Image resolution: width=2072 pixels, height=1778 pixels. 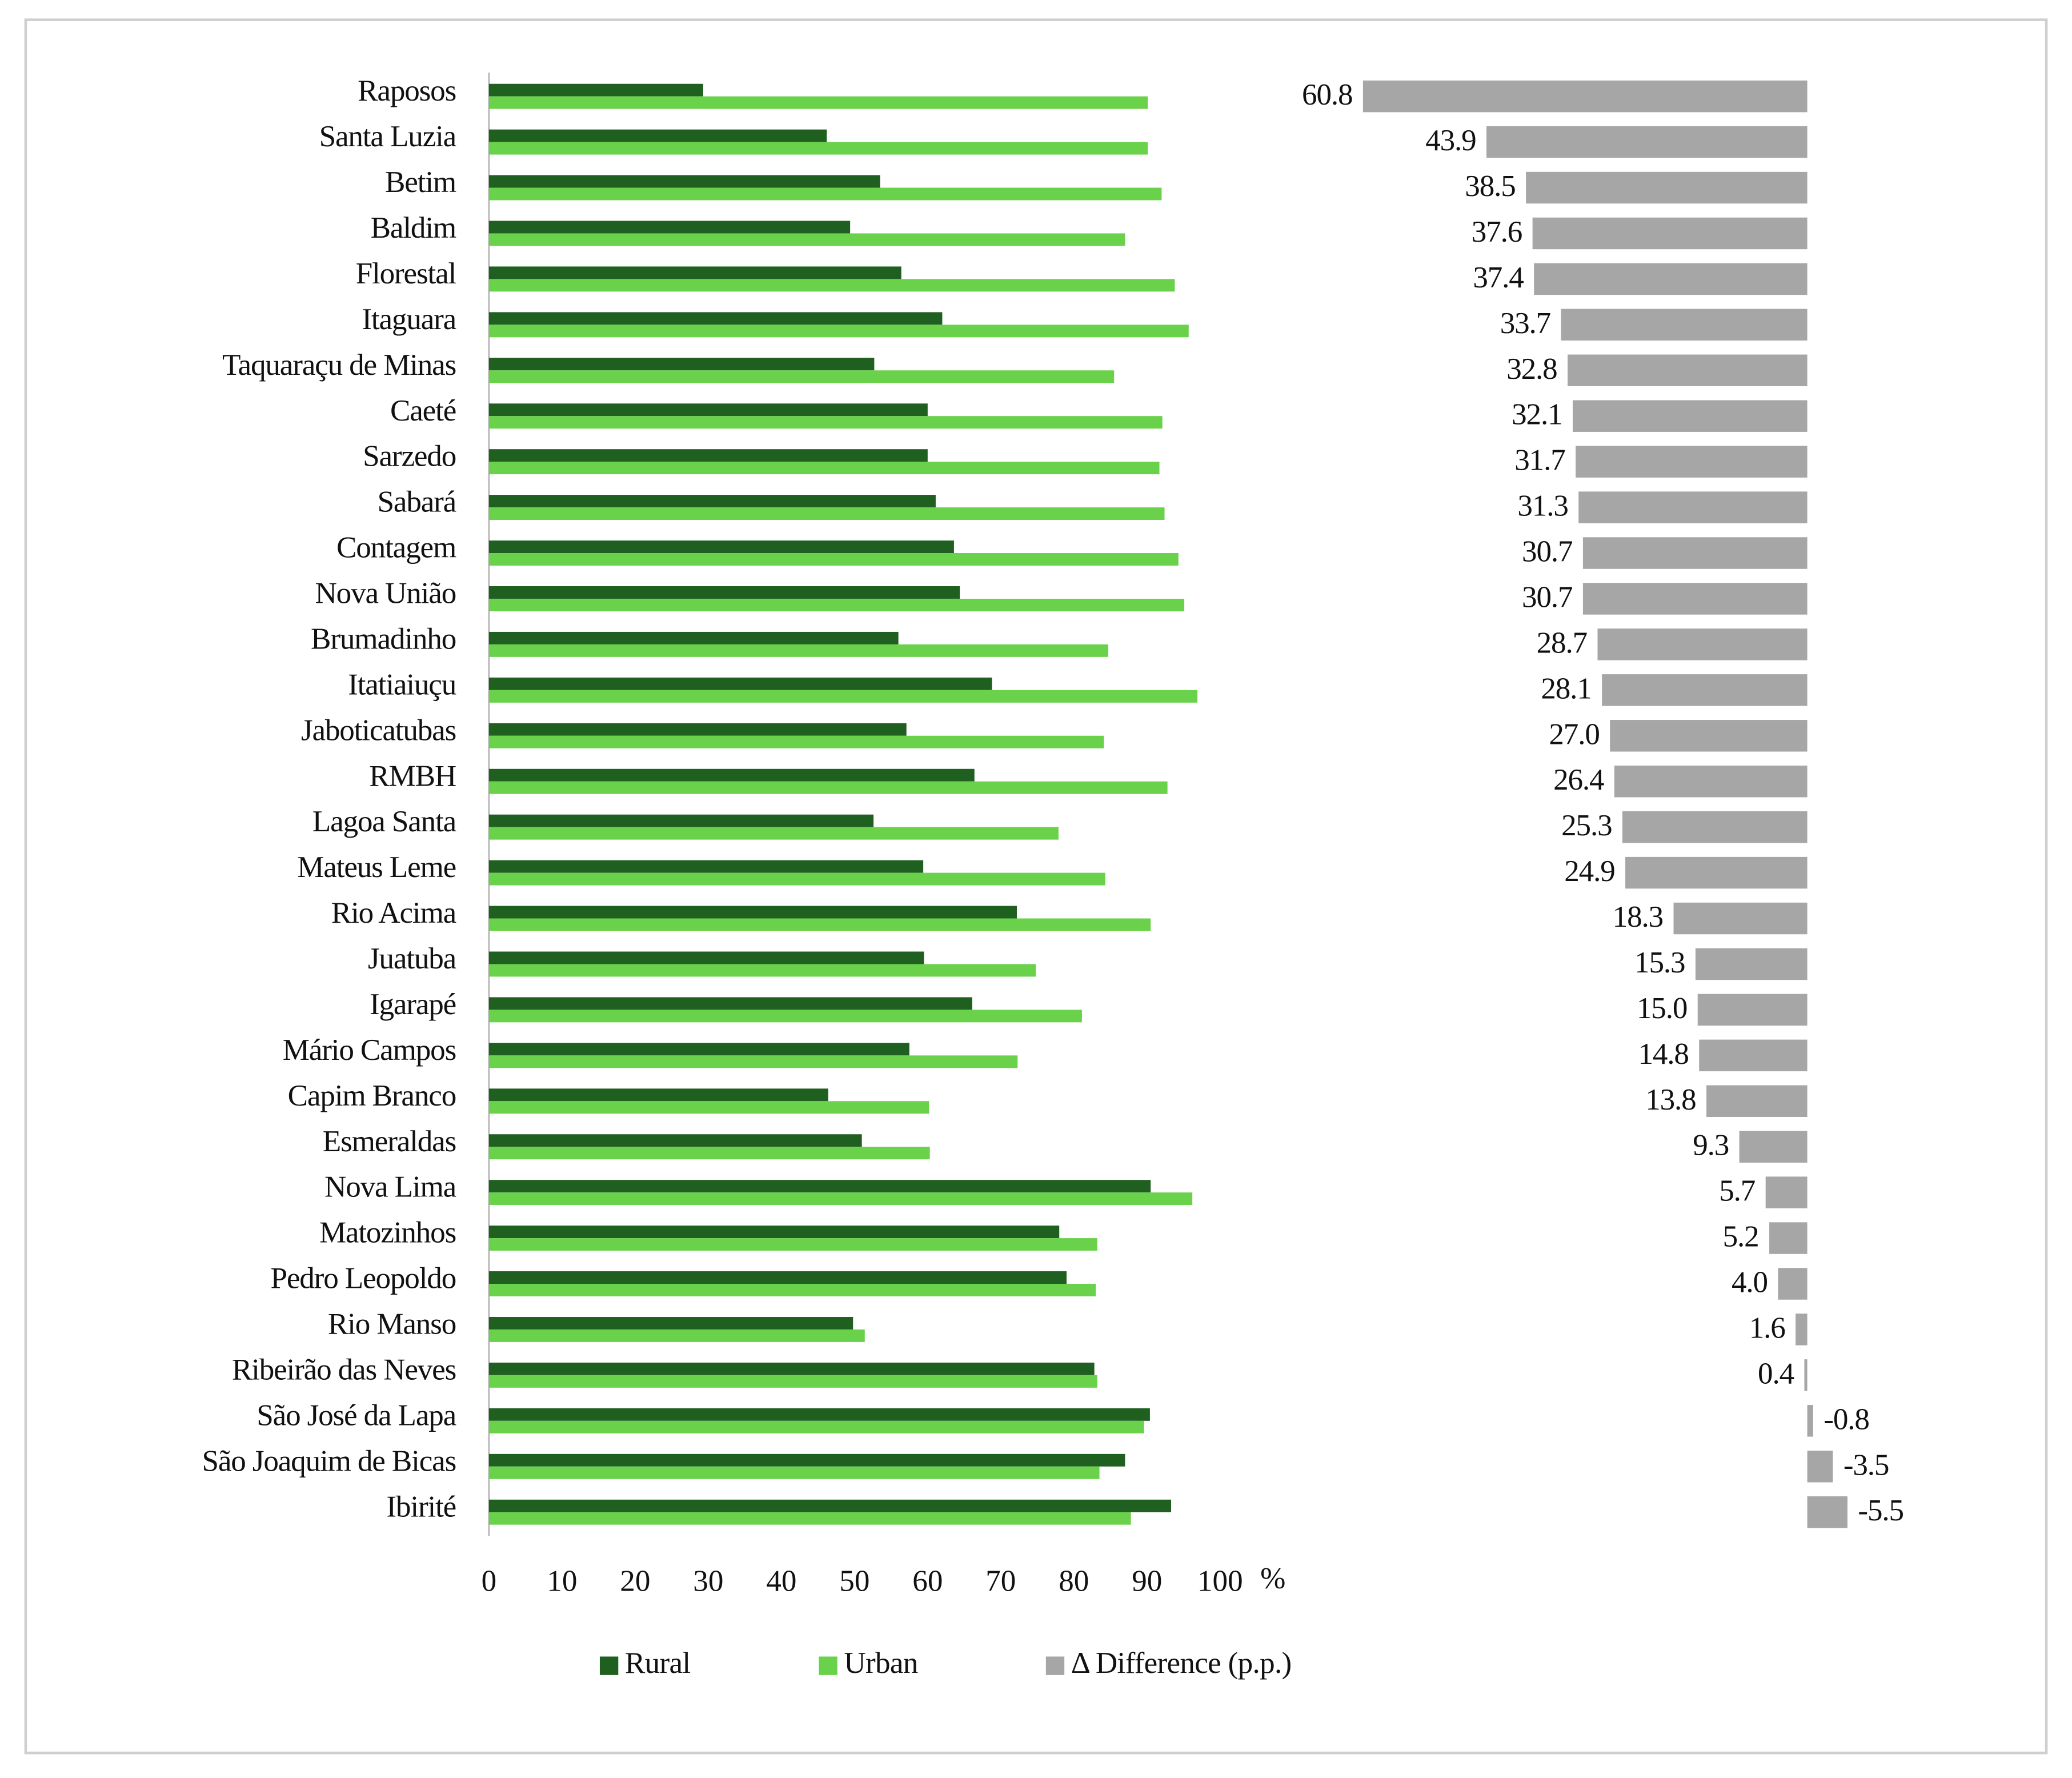 What do you see at coordinates (1498, 277) in the screenshot?
I see `data-label: 37.4` at bounding box center [1498, 277].